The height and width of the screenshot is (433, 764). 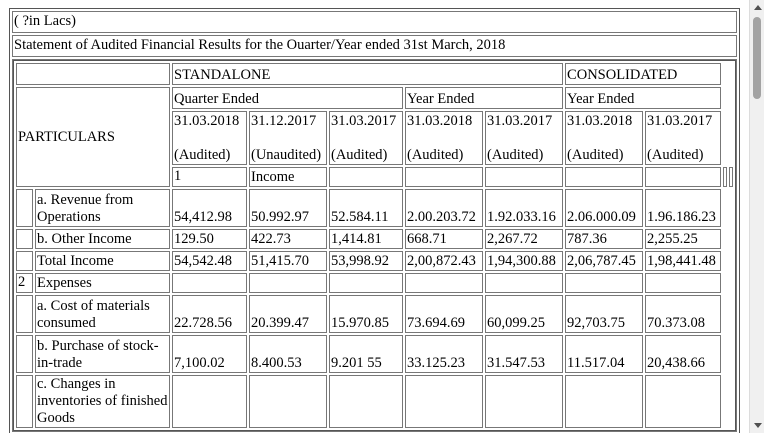 What do you see at coordinates (756, 216) in the screenshot?
I see `vertical-scrollbar` at bounding box center [756, 216].